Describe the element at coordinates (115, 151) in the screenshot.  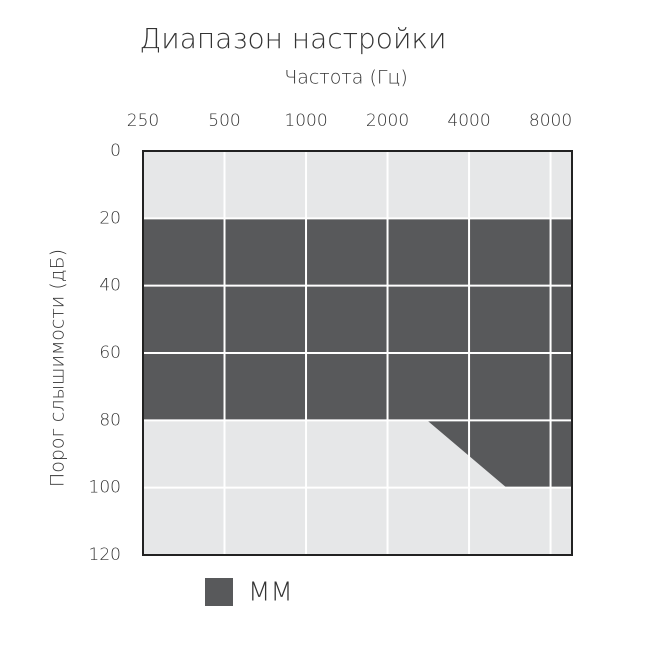
I see `y-tick-label: 0` at that location.